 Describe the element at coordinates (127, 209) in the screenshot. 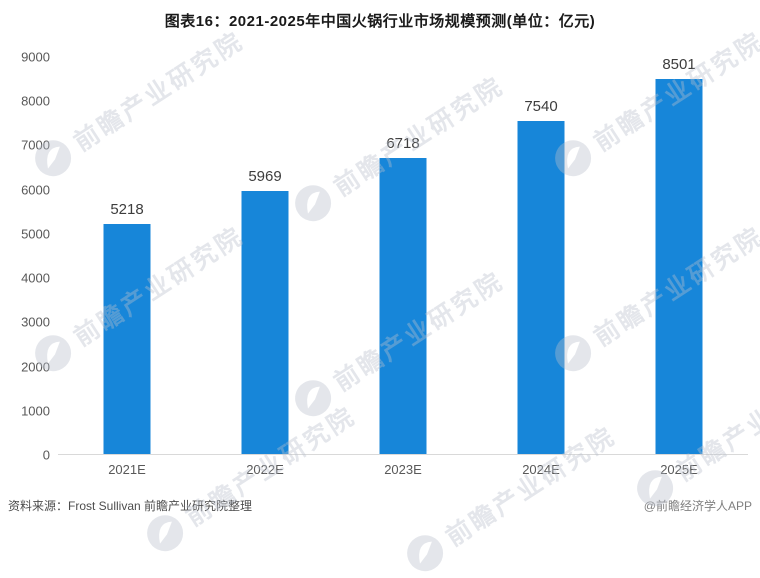

I see `bar-value-label: 5218` at that location.